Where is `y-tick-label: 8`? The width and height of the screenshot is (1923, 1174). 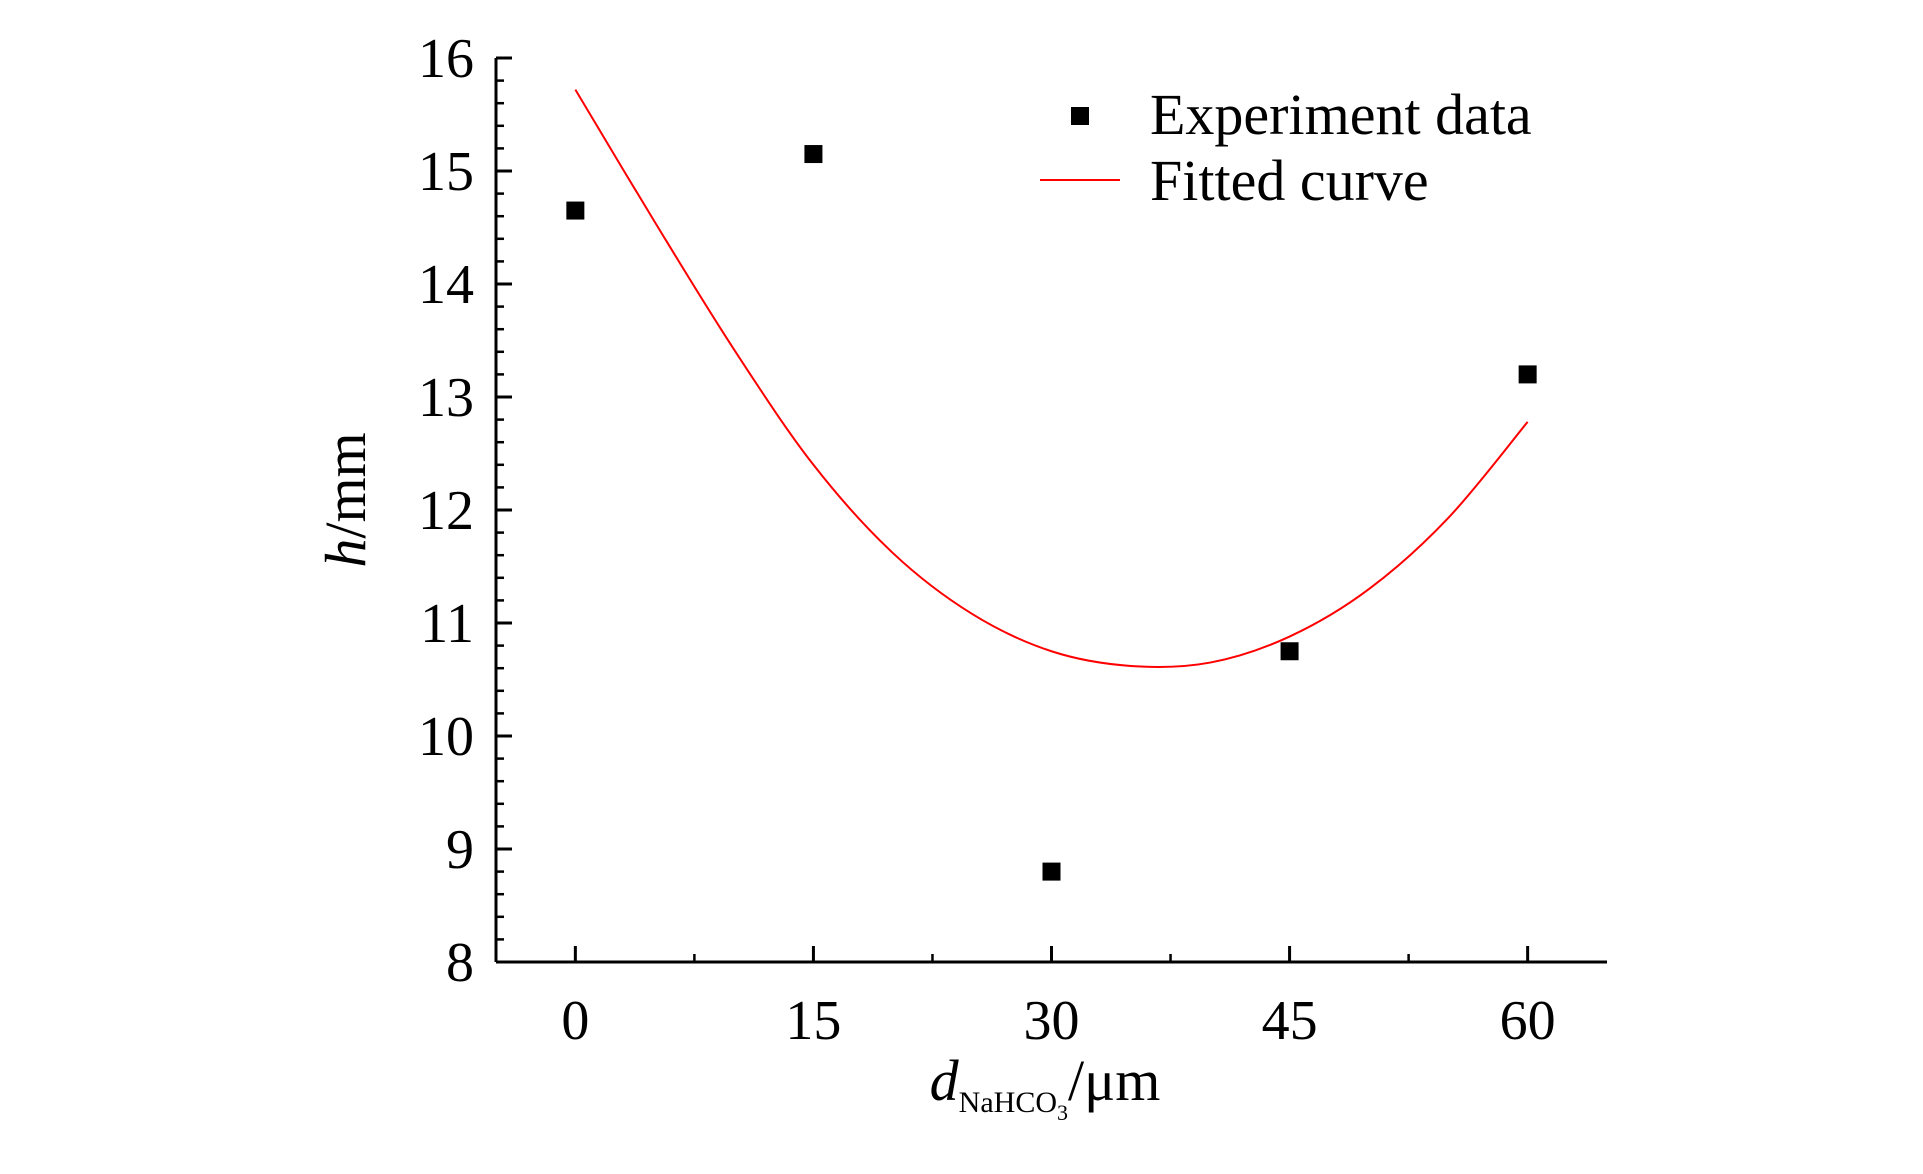 y-tick-label: 8 is located at coordinates (460, 963).